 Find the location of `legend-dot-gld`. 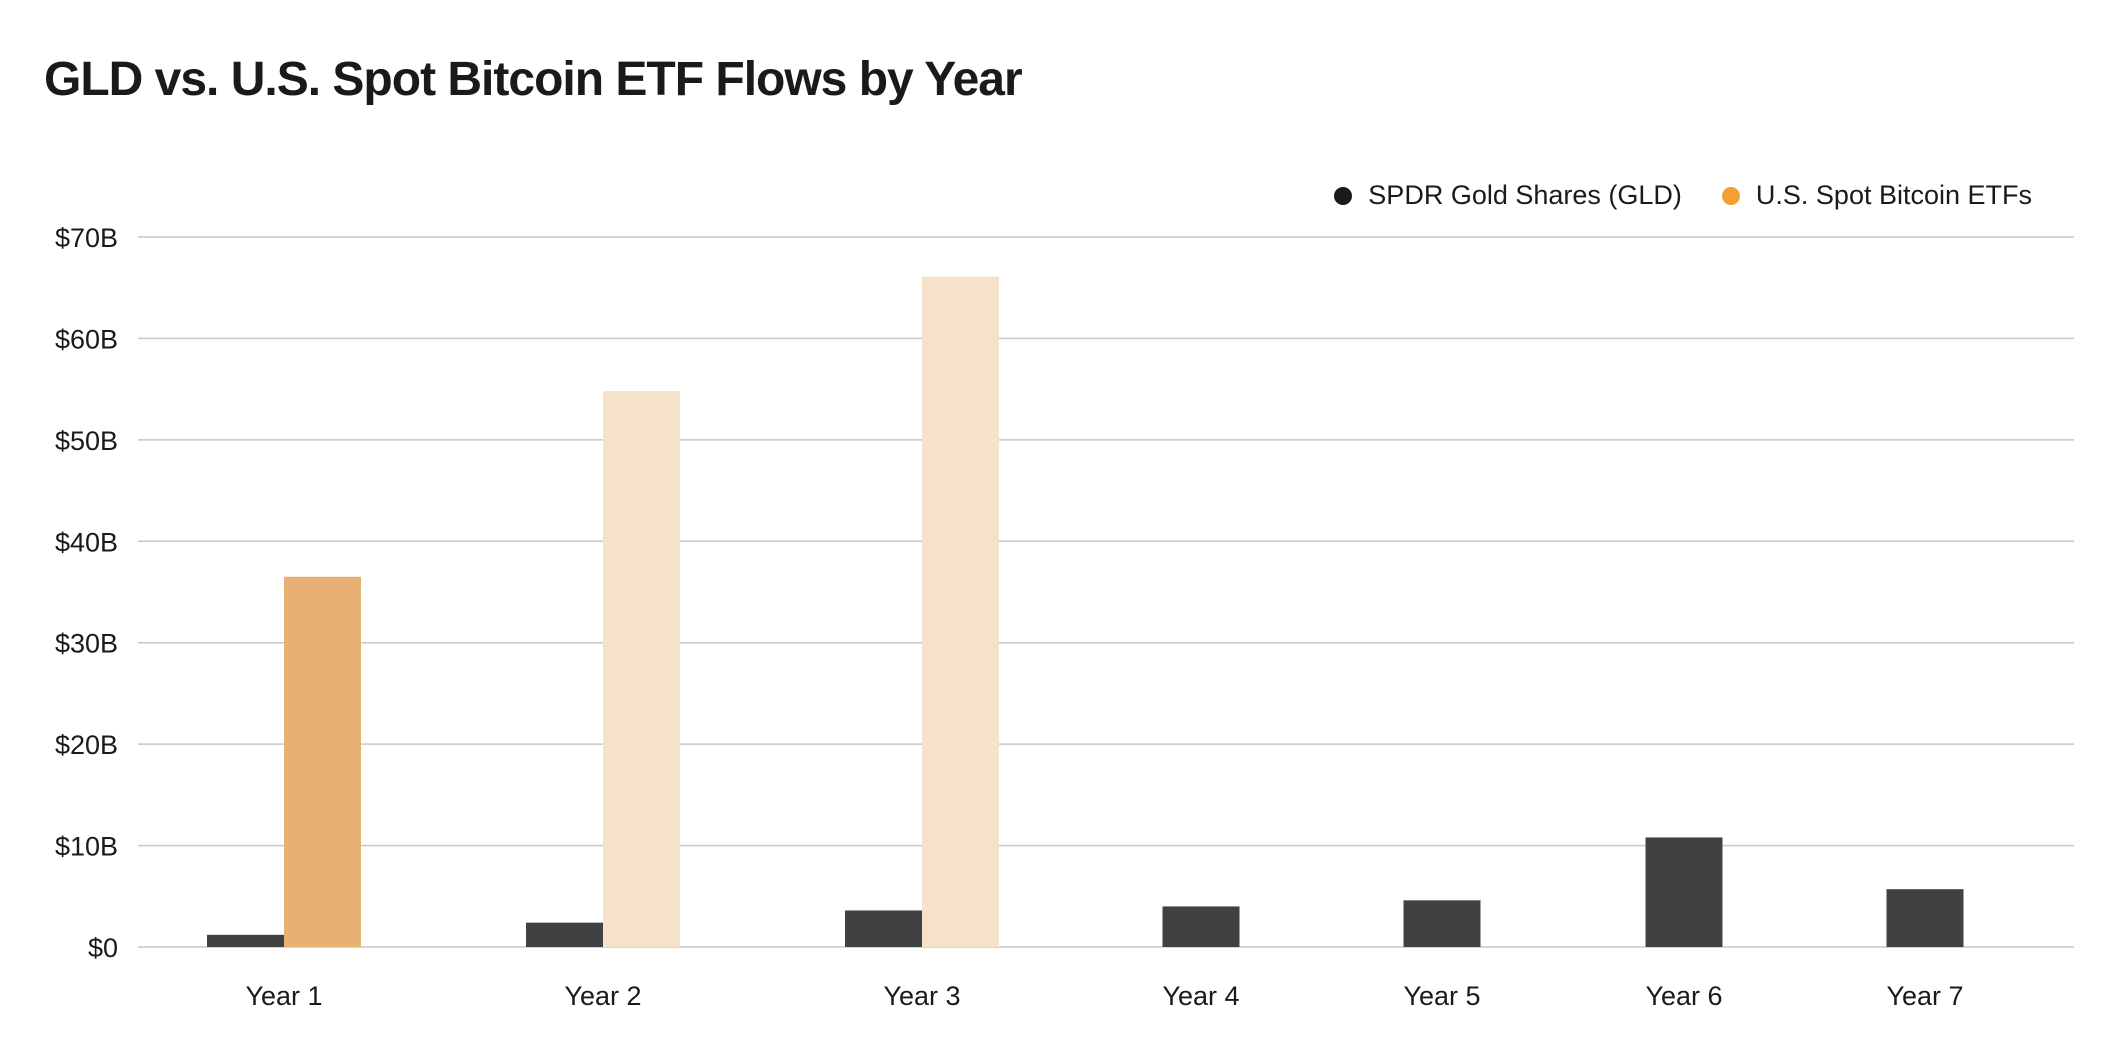

legend-dot-gld is located at coordinates (1343, 195).